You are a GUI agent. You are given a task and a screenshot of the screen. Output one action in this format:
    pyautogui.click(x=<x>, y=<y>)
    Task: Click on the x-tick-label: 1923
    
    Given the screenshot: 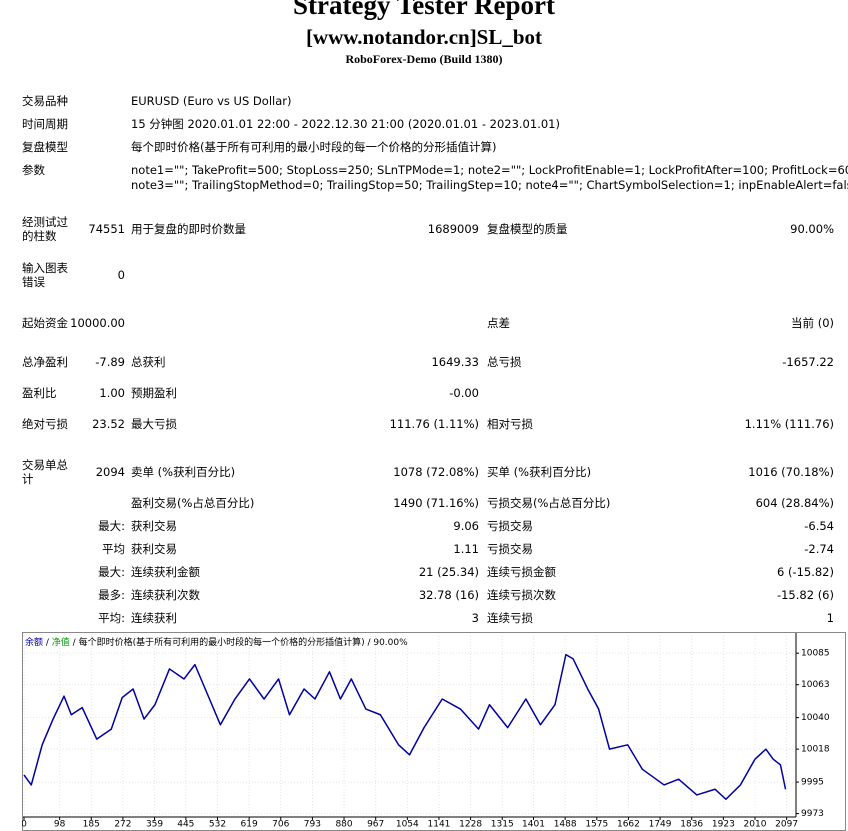 What is the action you would take?
    pyautogui.click(x=723, y=825)
    